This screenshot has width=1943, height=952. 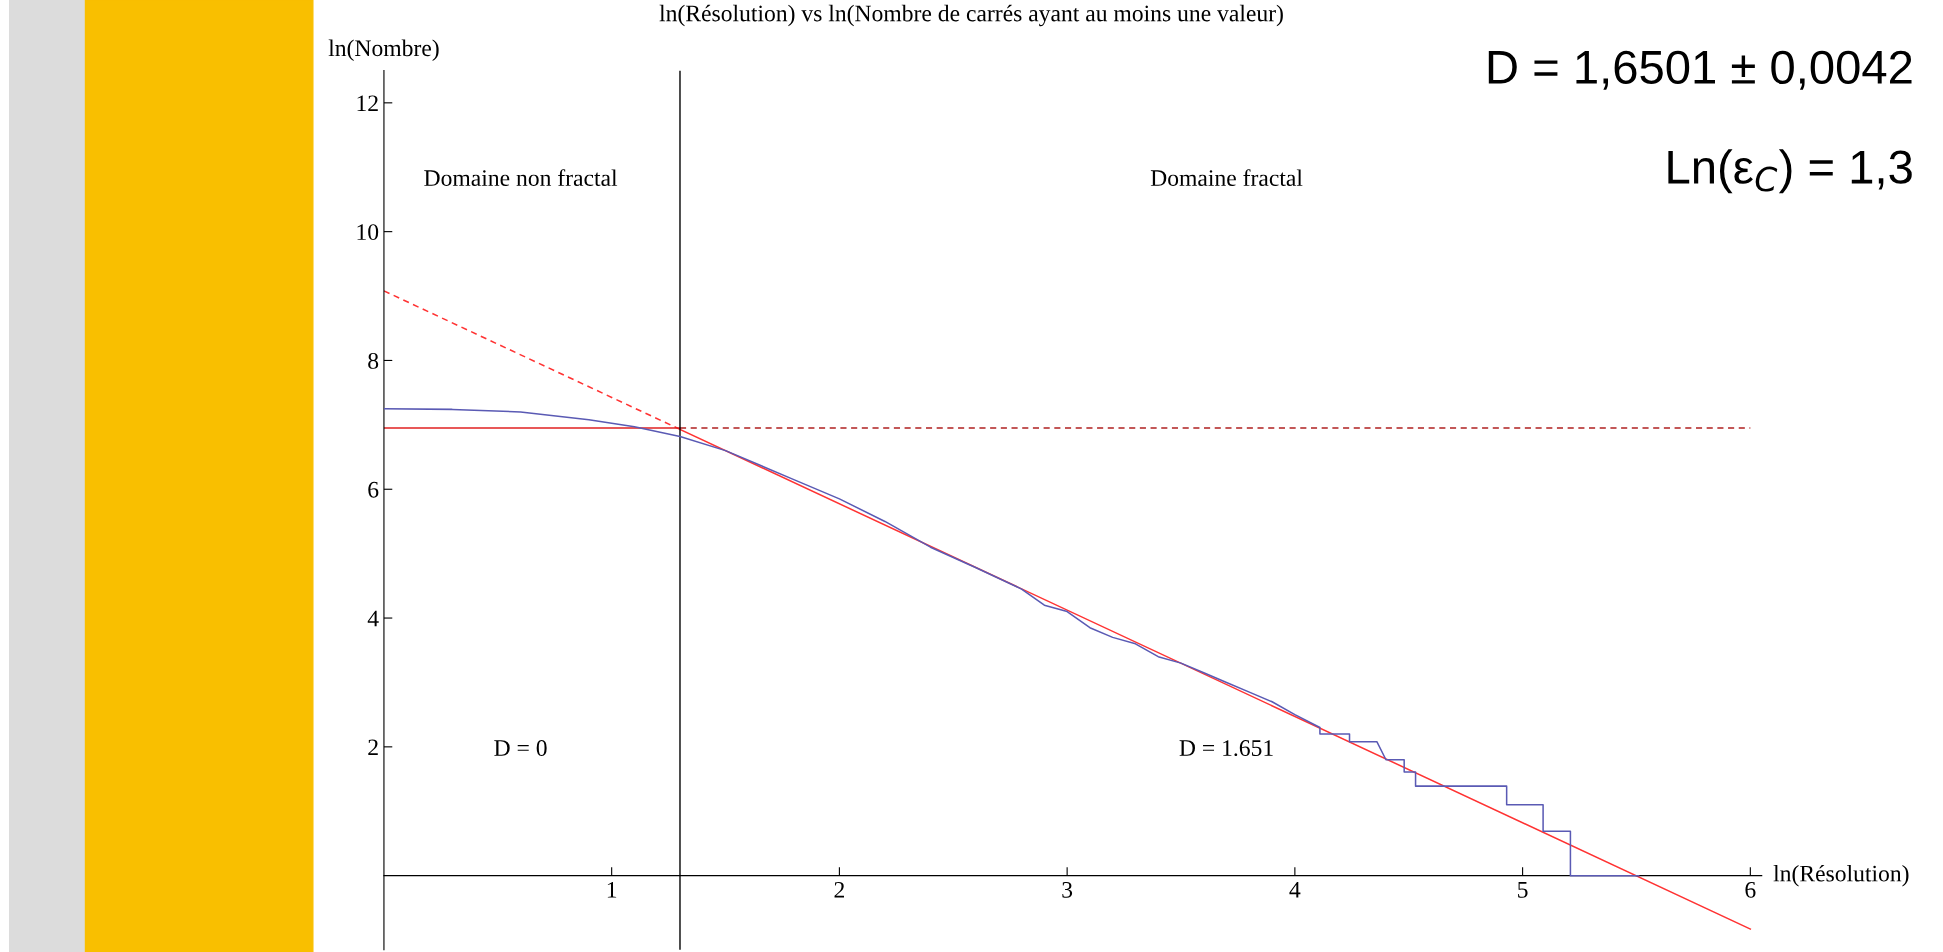 What do you see at coordinates (373, 489) in the screenshot?
I see `y-tick-label: 6` at bounding box center [373, 489].